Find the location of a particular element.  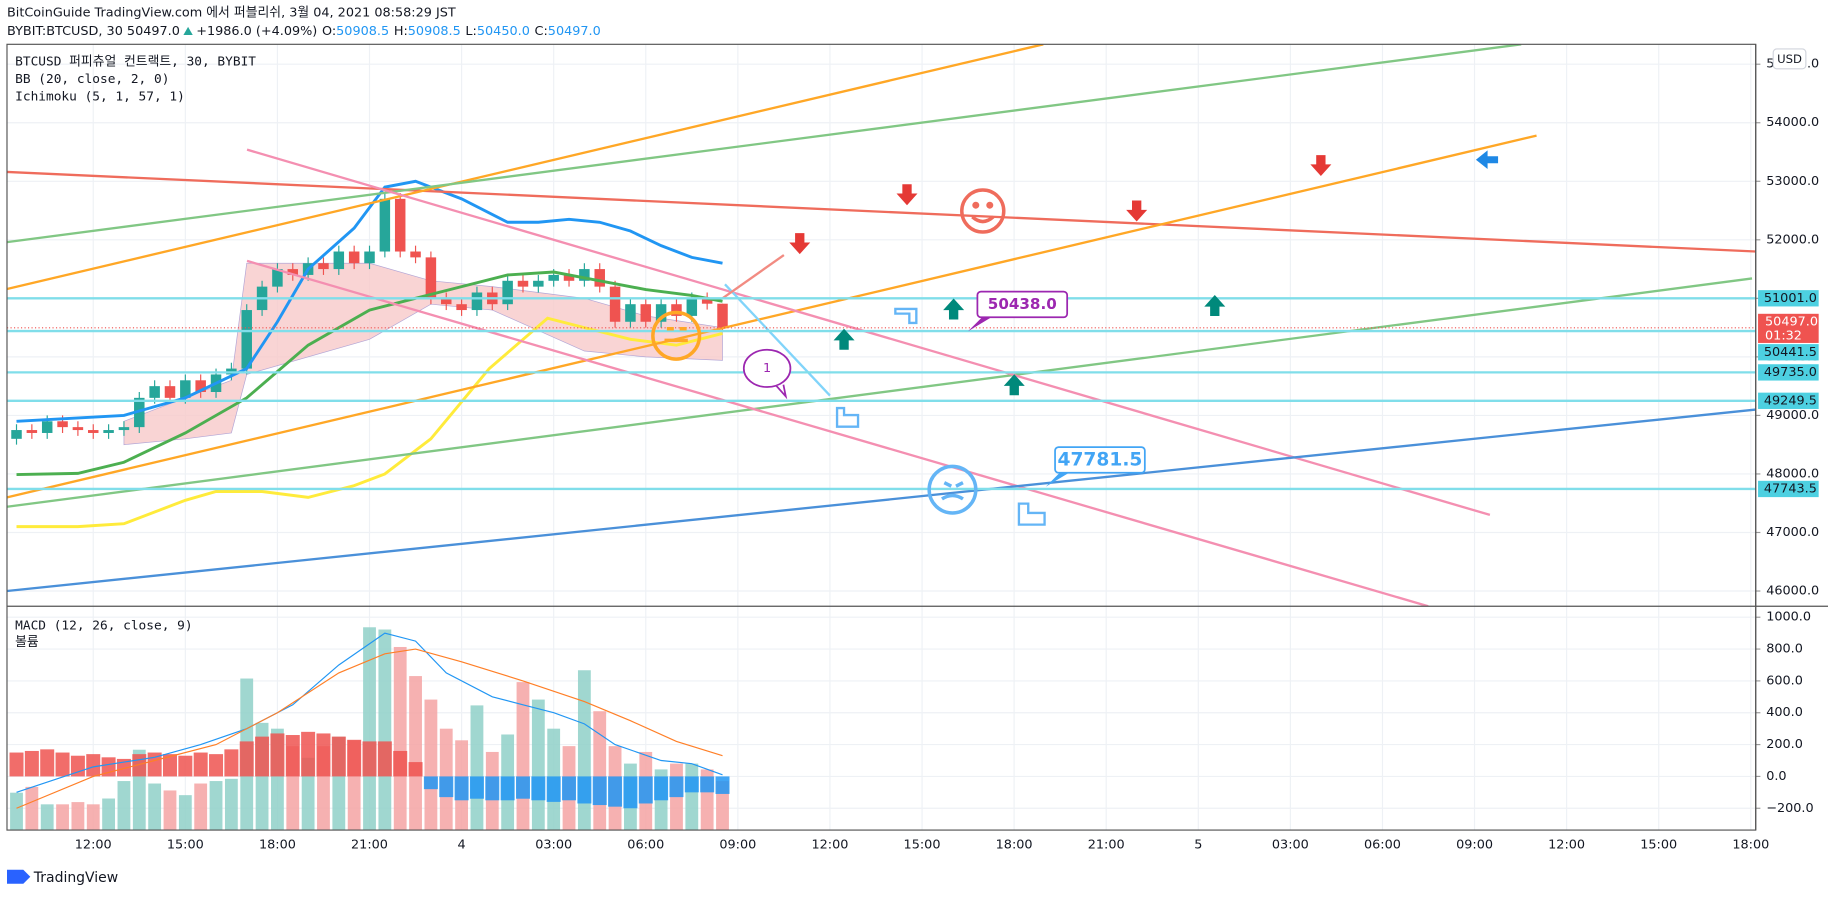

ohlc-label: C: is located at coordinates (541, 31).